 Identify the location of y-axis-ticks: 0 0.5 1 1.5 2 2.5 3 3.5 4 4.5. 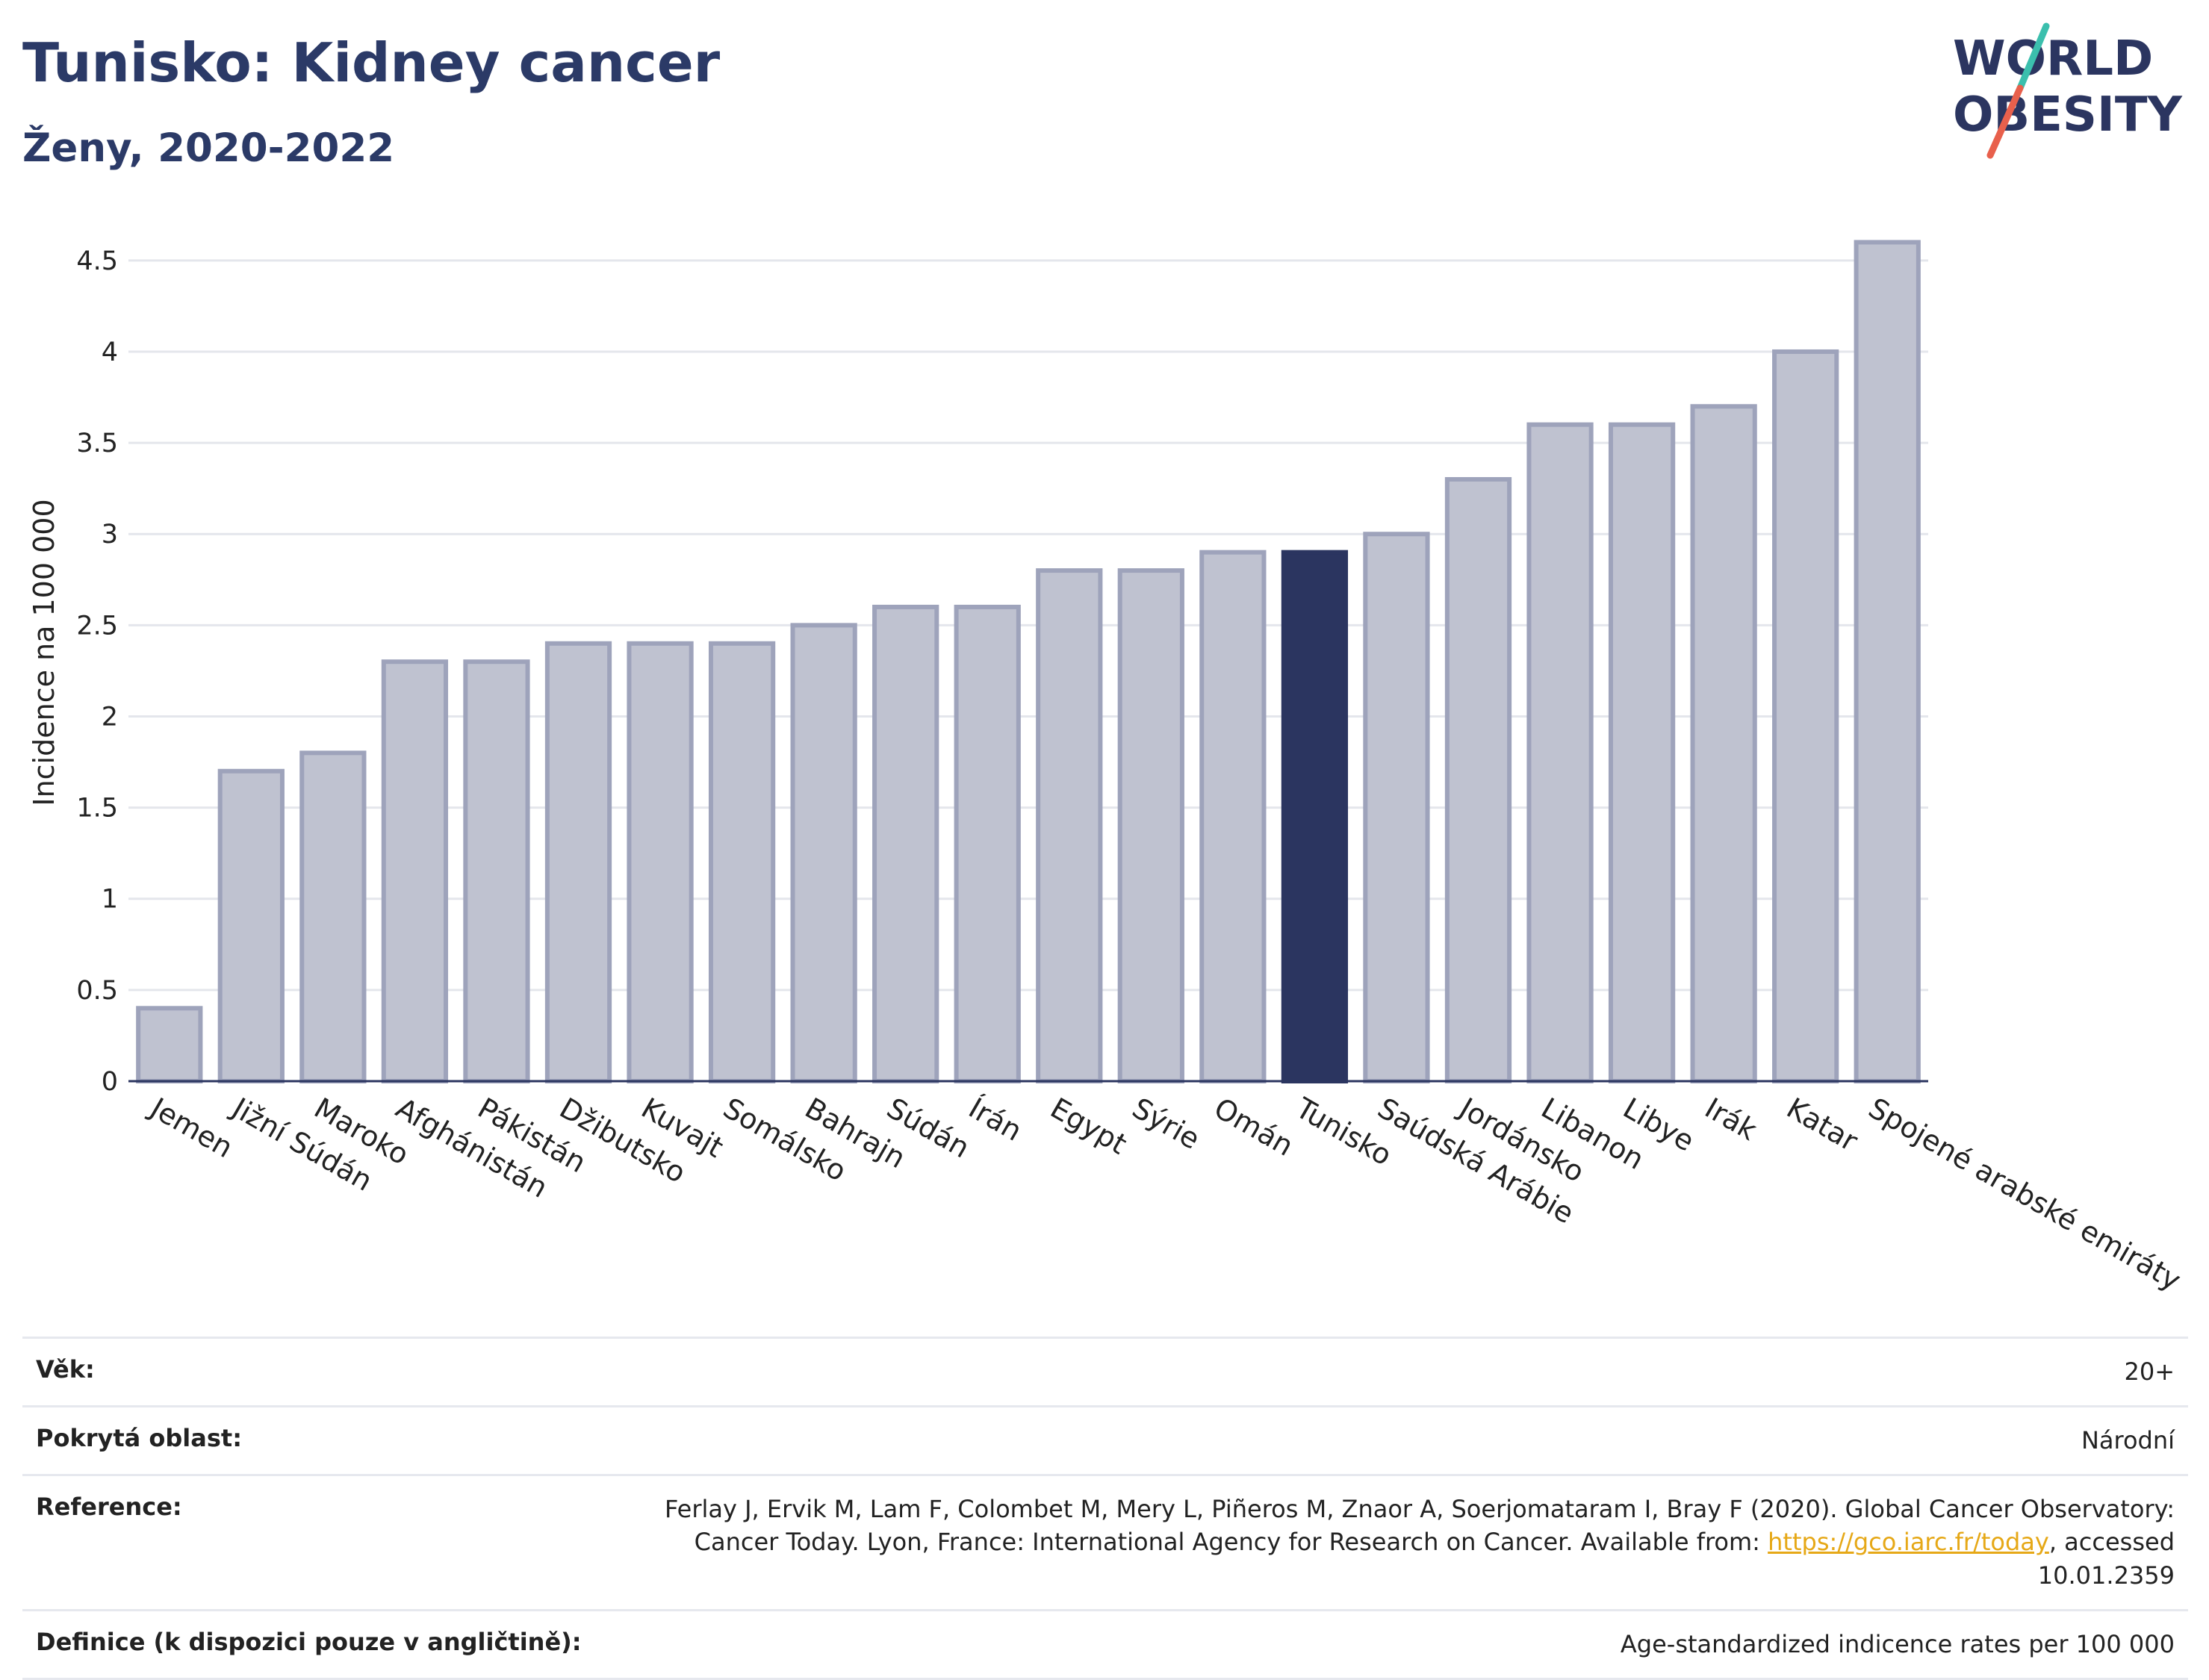
(97, 671).